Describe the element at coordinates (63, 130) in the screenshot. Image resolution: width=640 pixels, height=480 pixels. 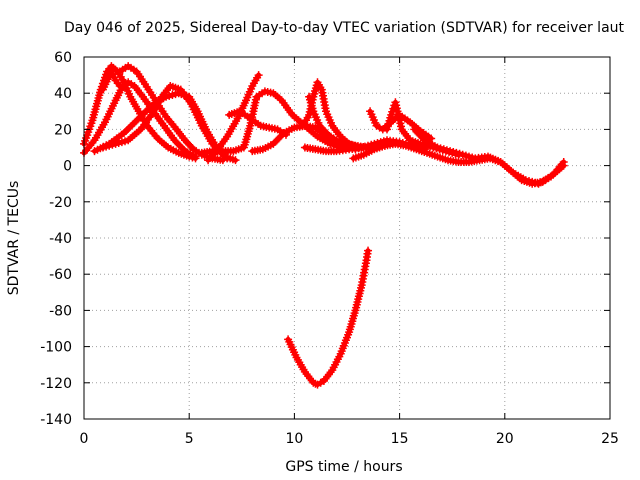
I see `y-tick-label: 20` at that location.